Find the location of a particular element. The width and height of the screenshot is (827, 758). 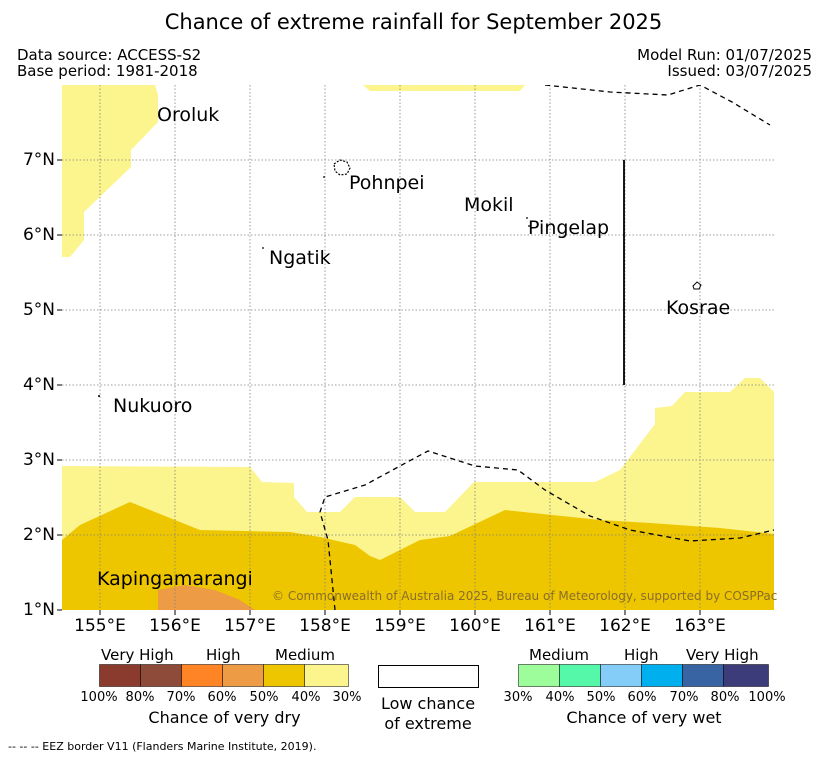

dry-tick-70: 70% is located at coordinates (181, 697).